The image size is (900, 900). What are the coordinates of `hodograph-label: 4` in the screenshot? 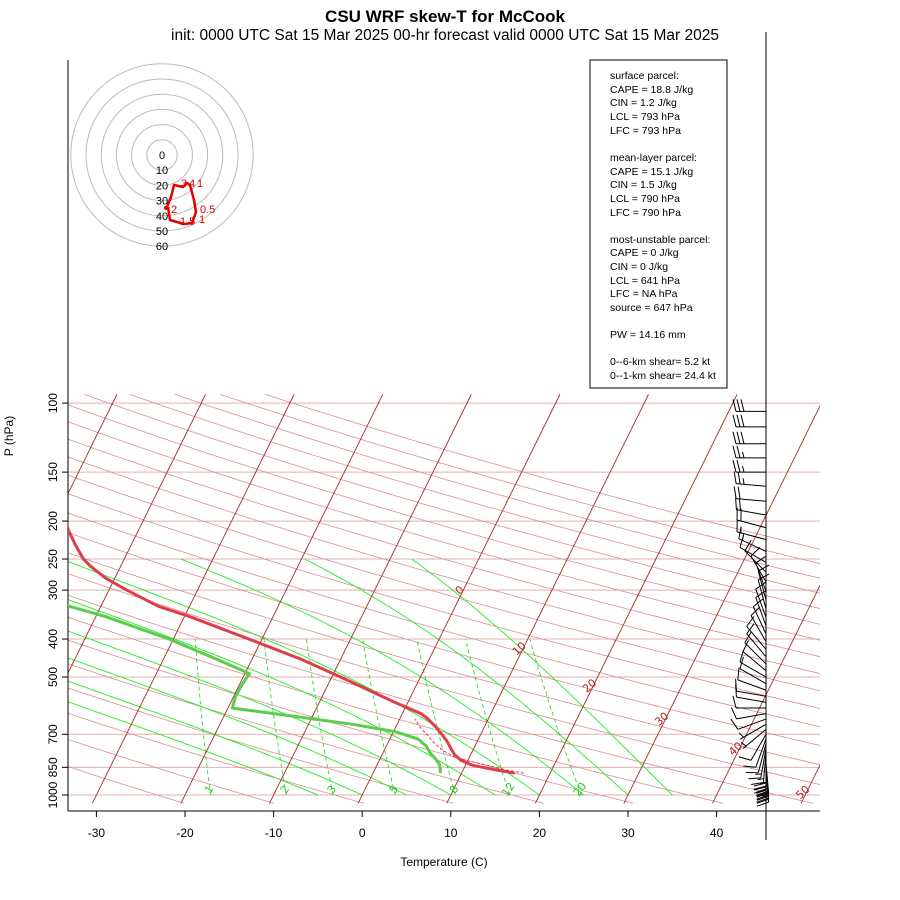 It's located at (192, 184).